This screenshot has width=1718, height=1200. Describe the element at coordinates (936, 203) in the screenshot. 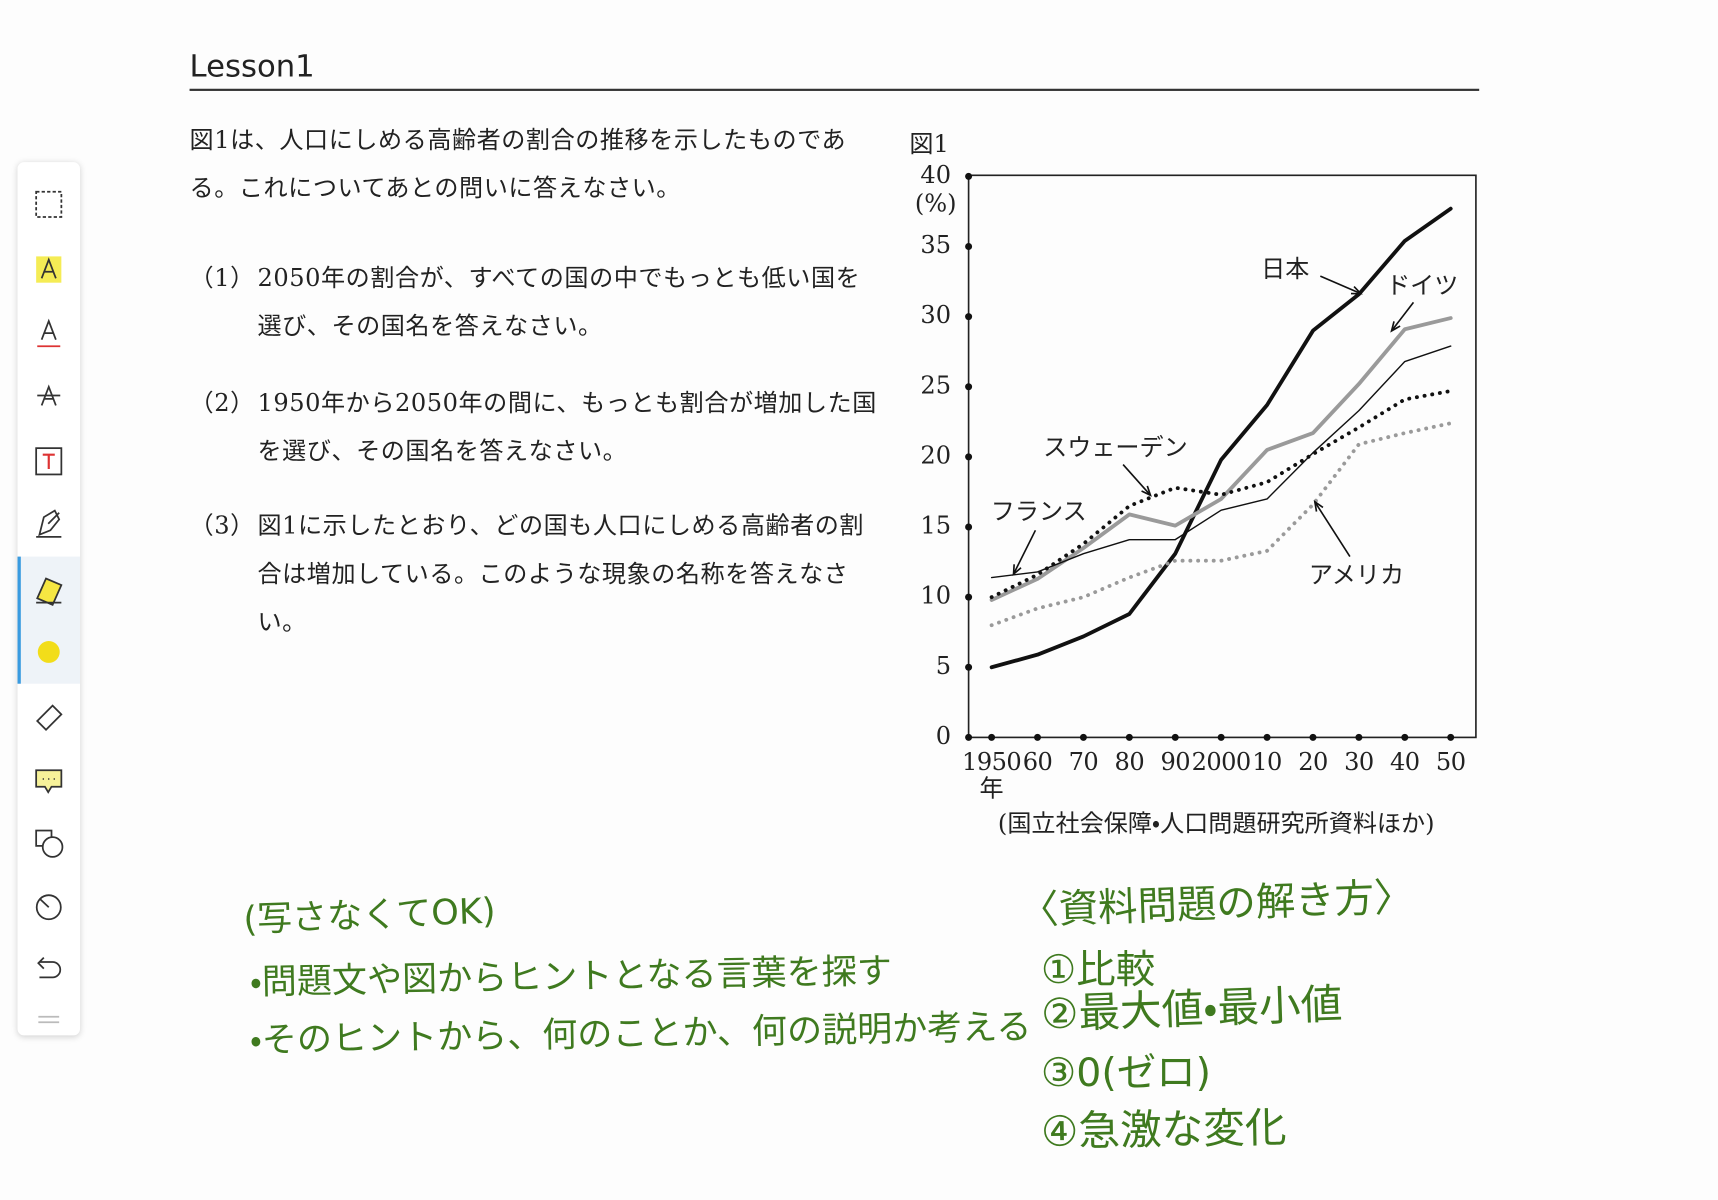

I see `y-axis-label: (%)` at that location.